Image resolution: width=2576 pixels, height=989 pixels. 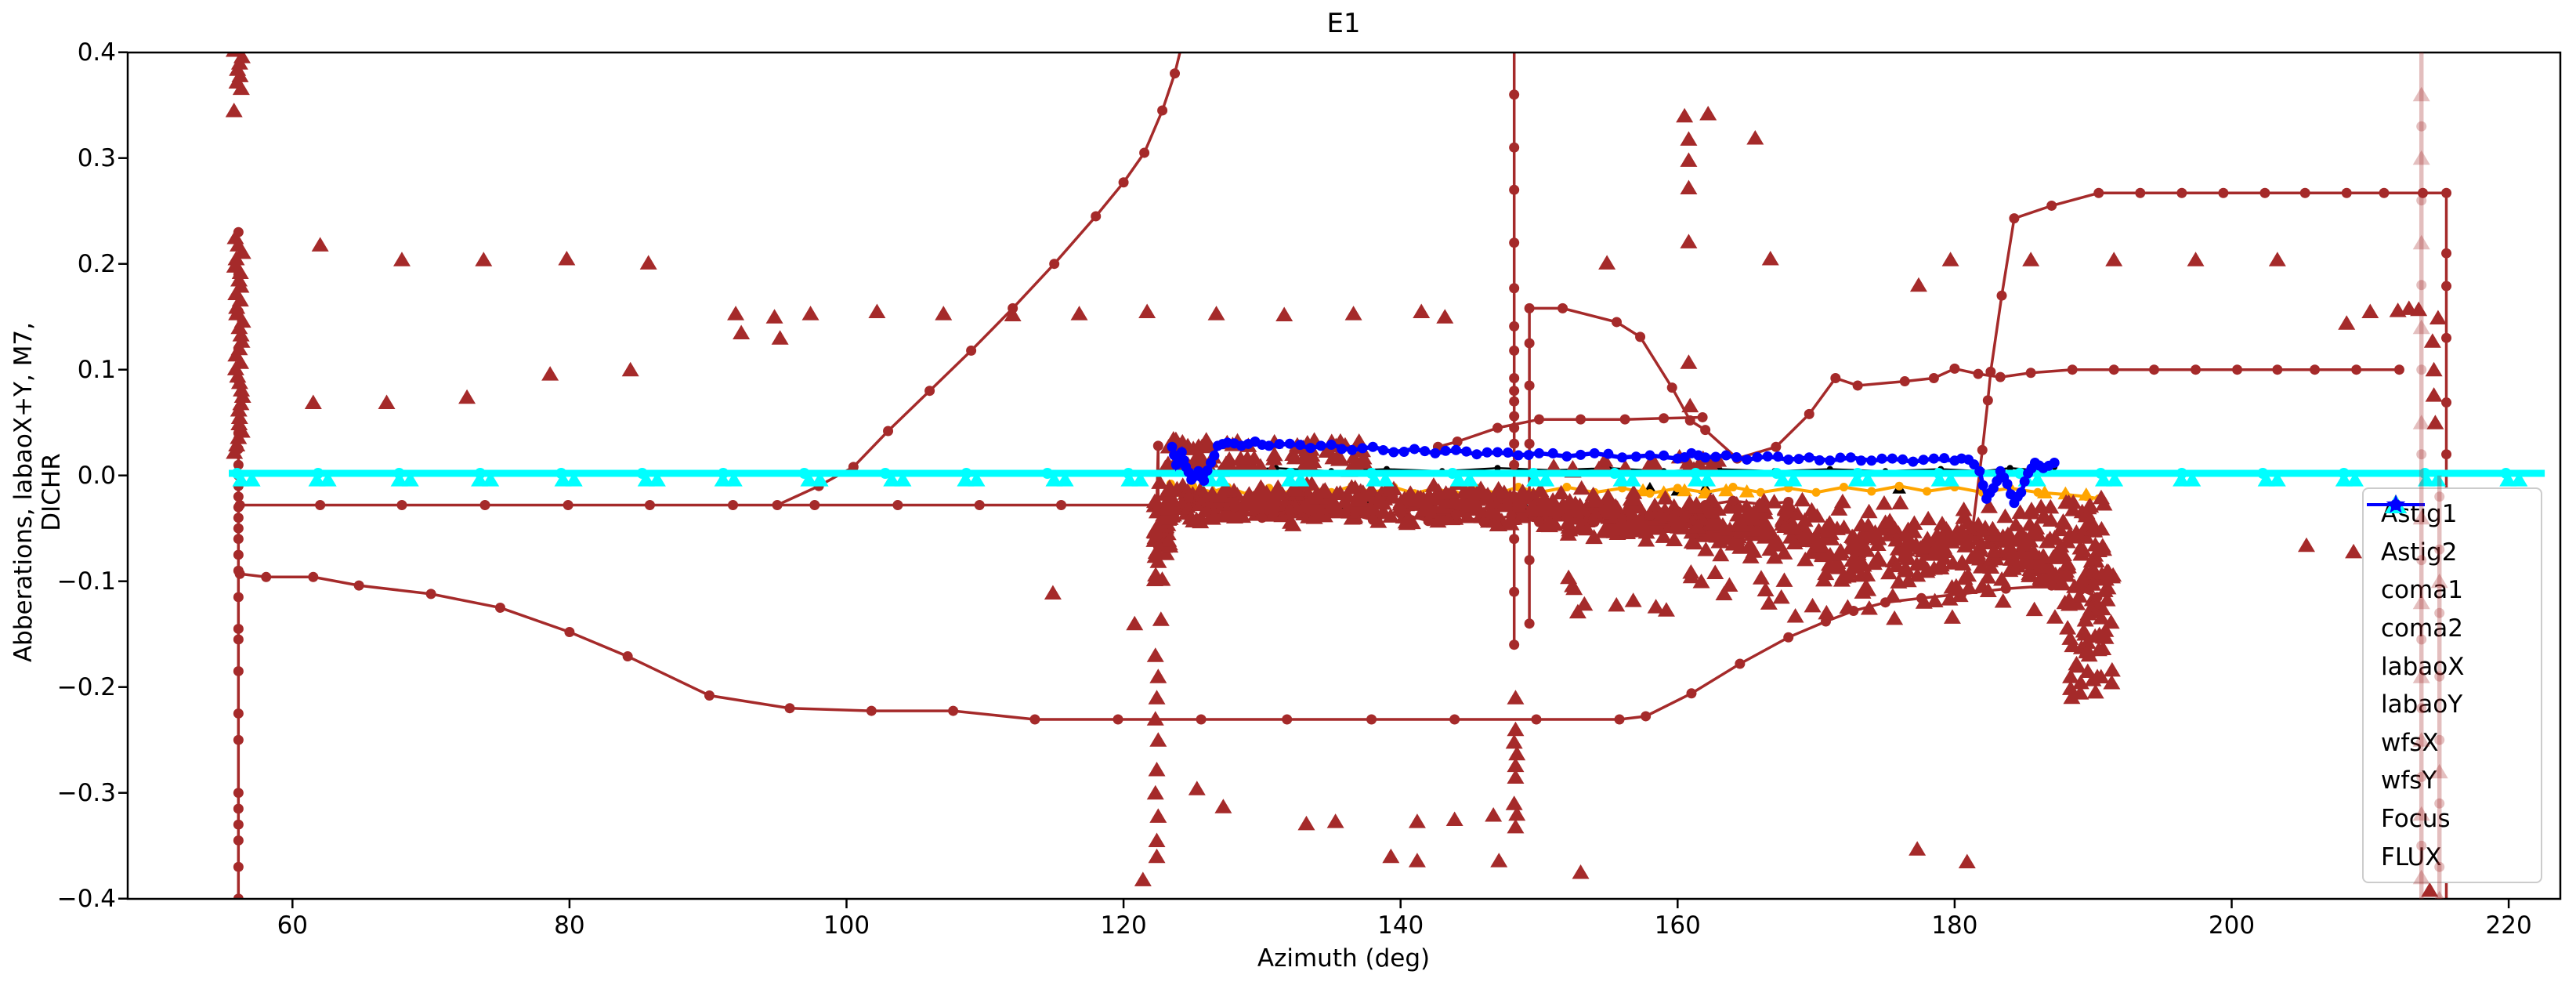 What do you see at coordinates (86, 898) in the screenshot?
I see `y-tick-label: −0.4` at bounding box center [86, 898].